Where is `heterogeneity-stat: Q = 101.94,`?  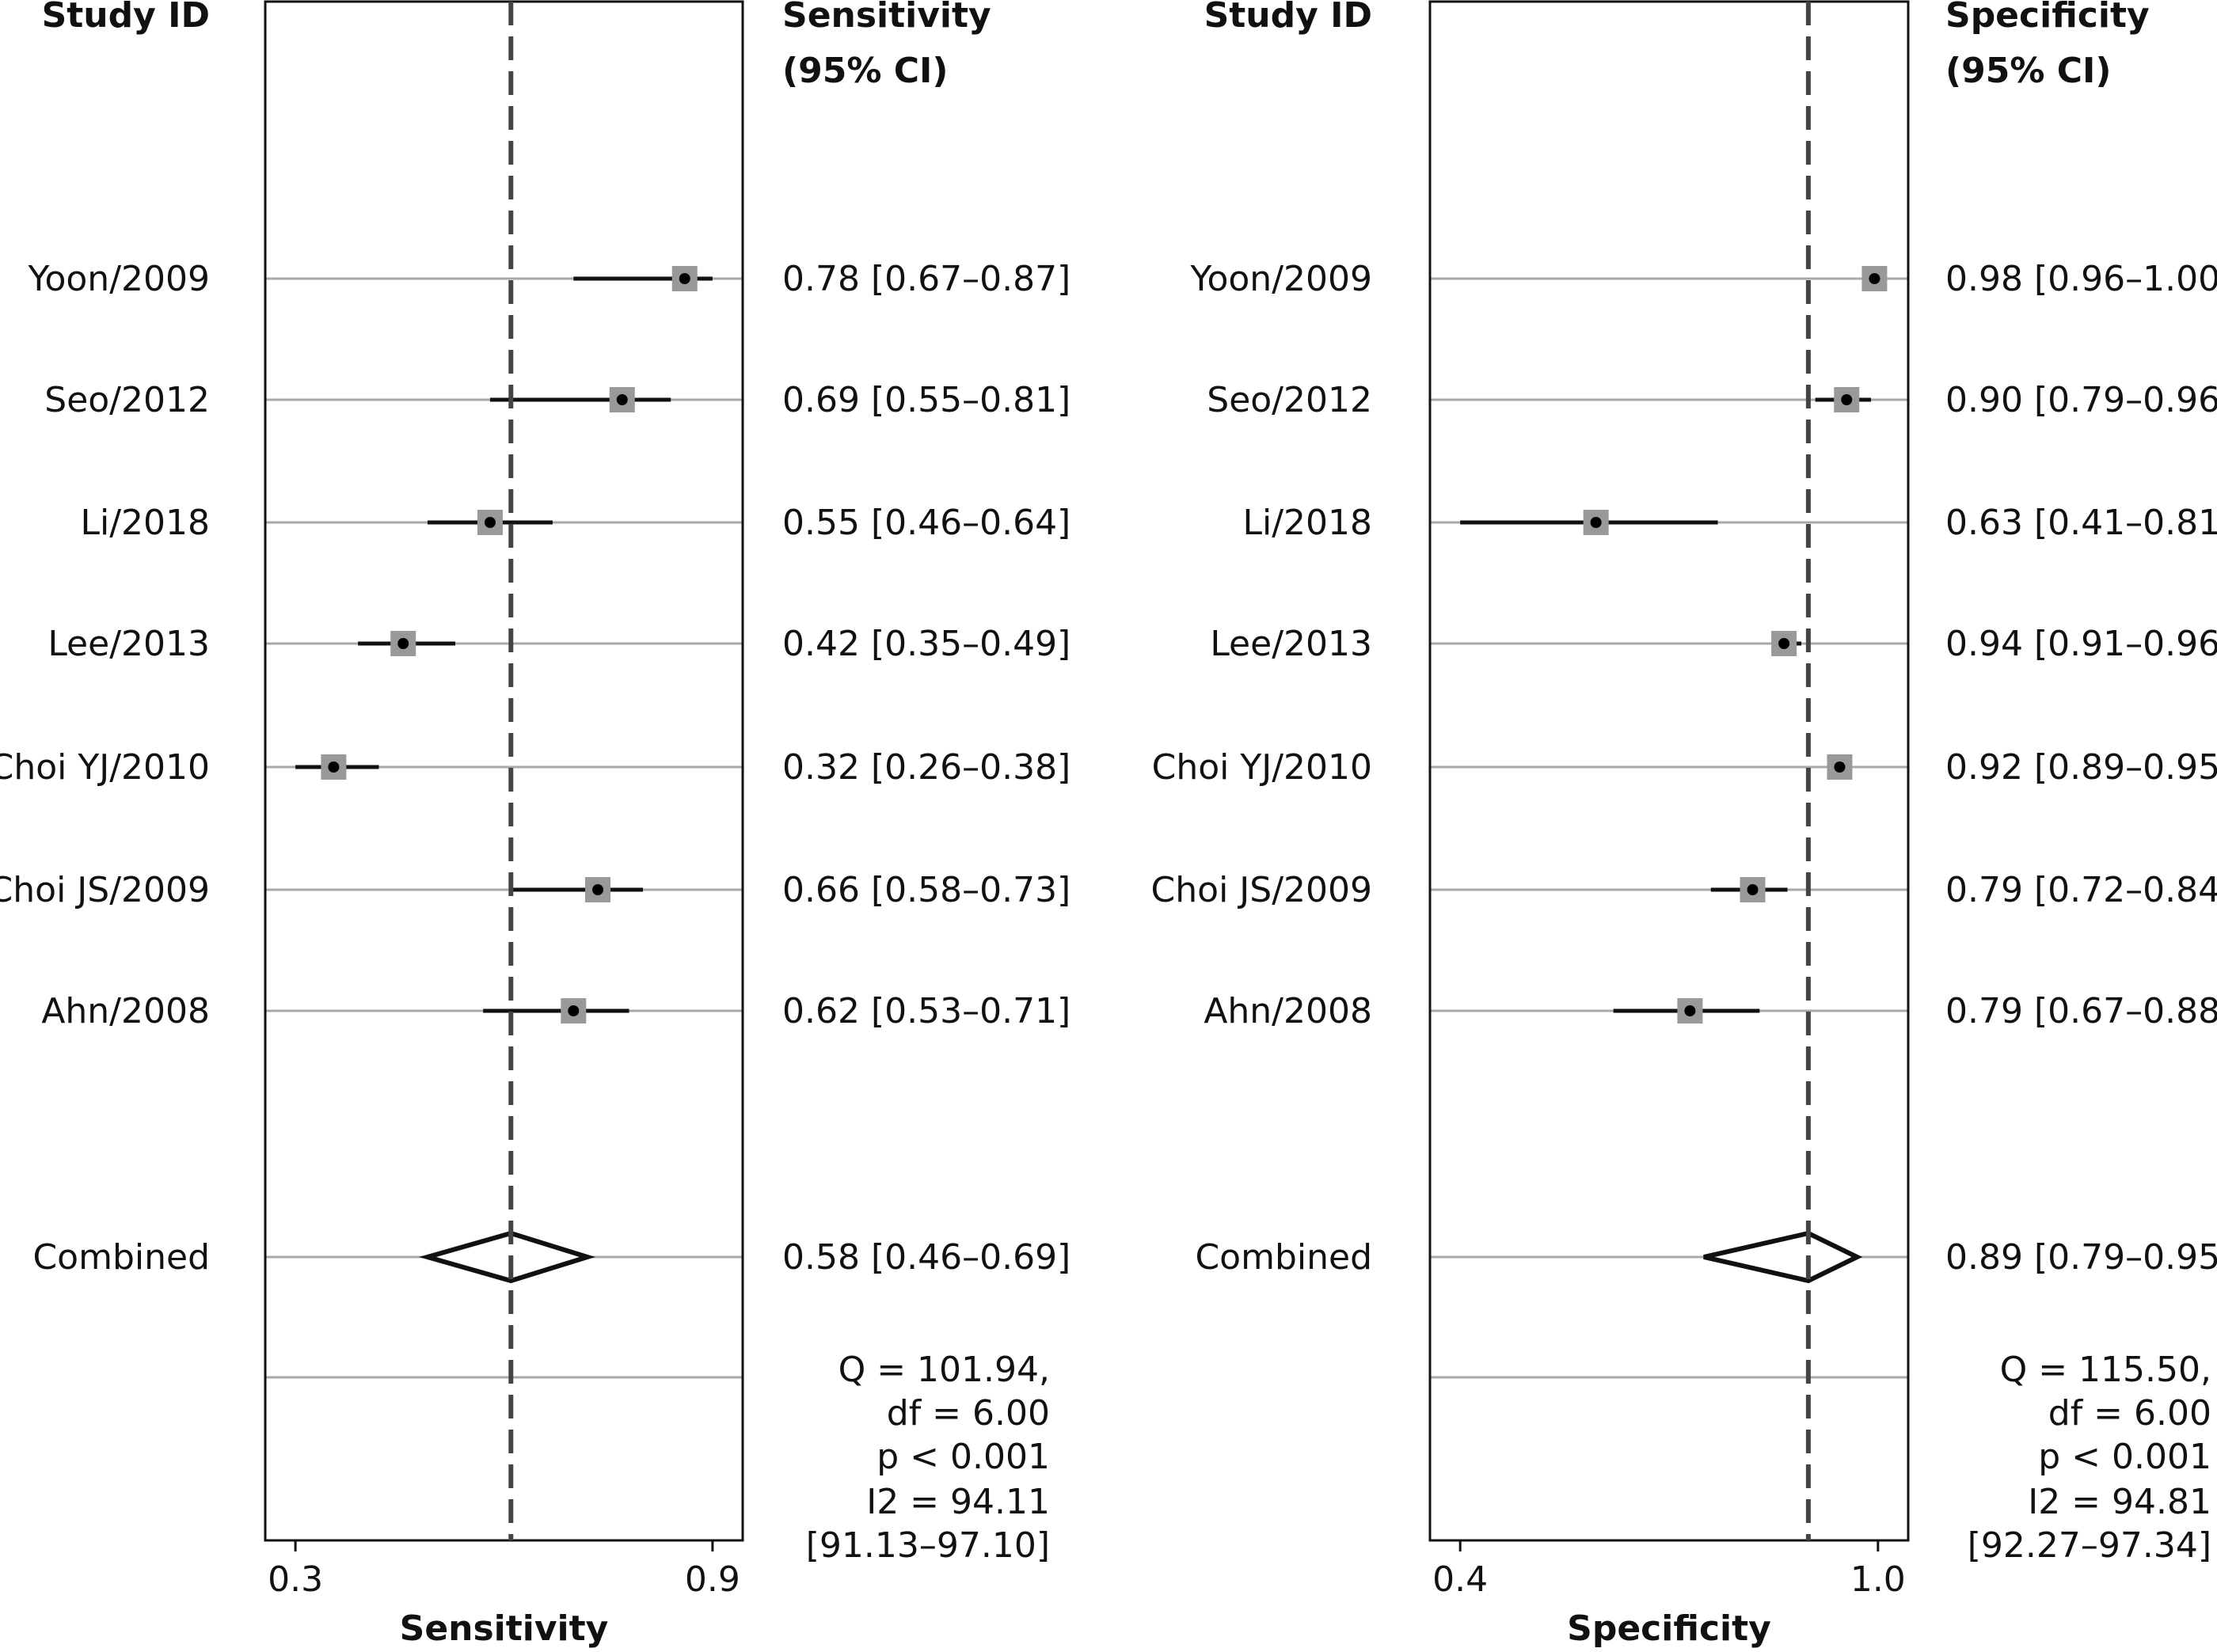
heterogeneity-stat: Q = 101.94, is located at coordinates (944, 1370).